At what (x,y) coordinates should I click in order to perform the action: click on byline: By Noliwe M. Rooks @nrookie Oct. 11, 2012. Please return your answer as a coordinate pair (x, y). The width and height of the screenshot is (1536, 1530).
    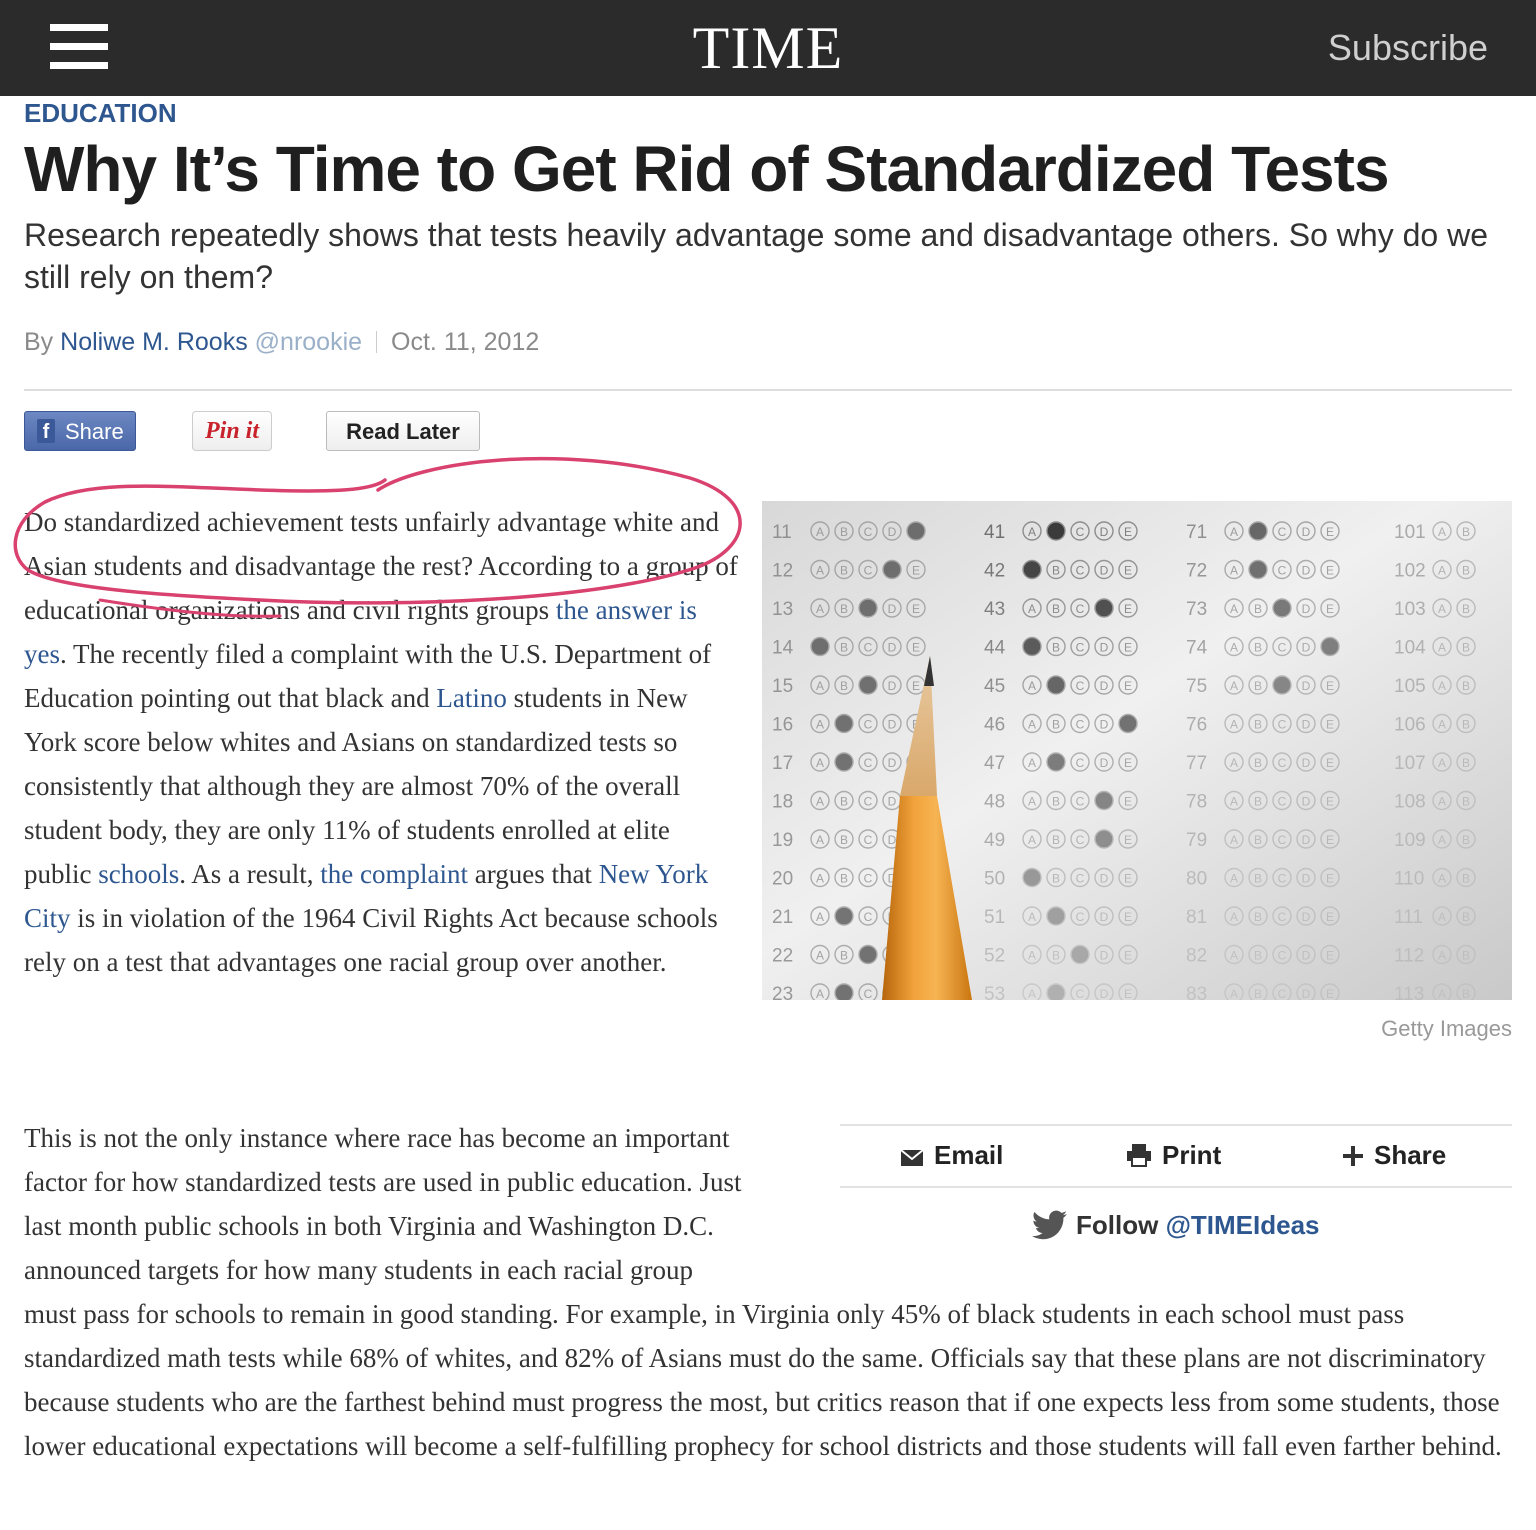
    Looking at the image, I should click on (281, 342).